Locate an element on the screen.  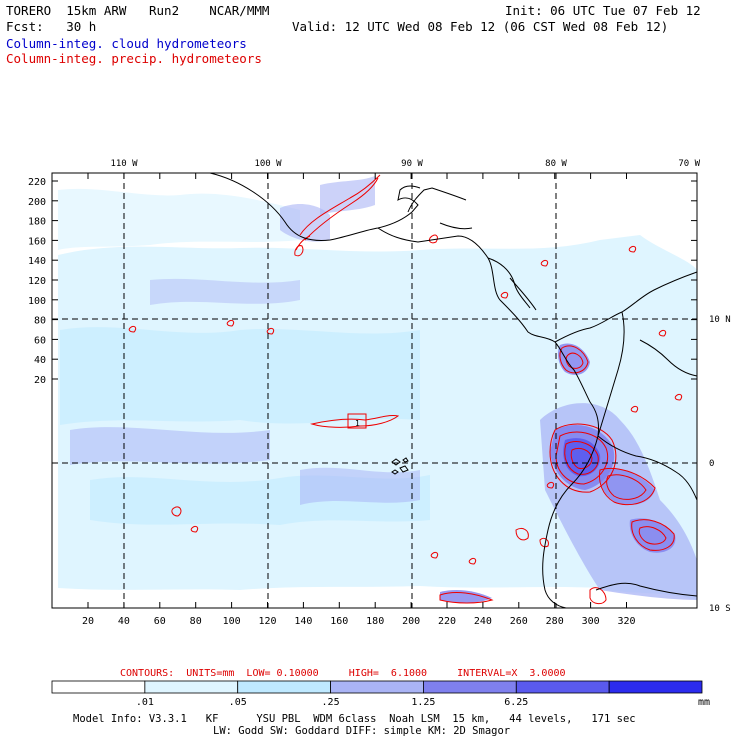
latitude-labels: 10 N 0 10 S is located at coordinates (720, 464).